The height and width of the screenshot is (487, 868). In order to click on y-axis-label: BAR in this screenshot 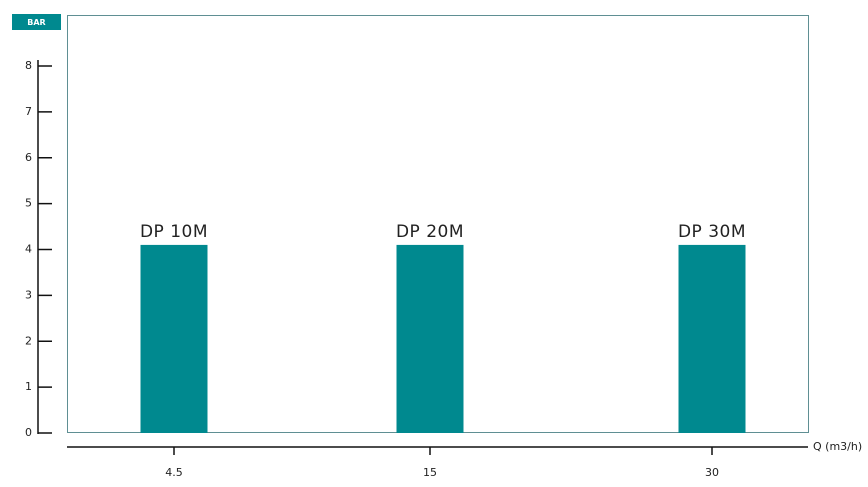, I will do `click(36, 22)`.